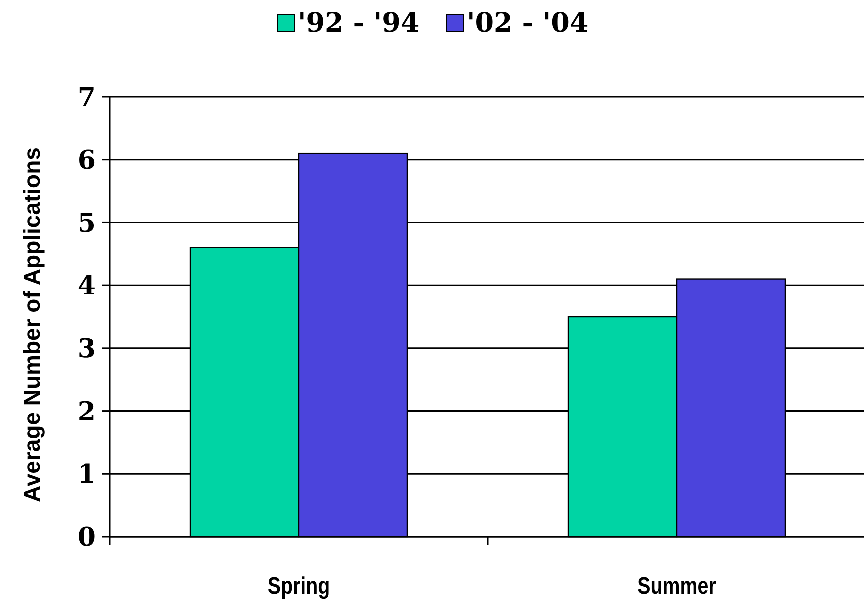 This screenshot has width=864, height=606. What do you see at coordinates (528, 23) in the screenshot?
I see `legend-label: '02 - '04` at bounding box center [528, 23].